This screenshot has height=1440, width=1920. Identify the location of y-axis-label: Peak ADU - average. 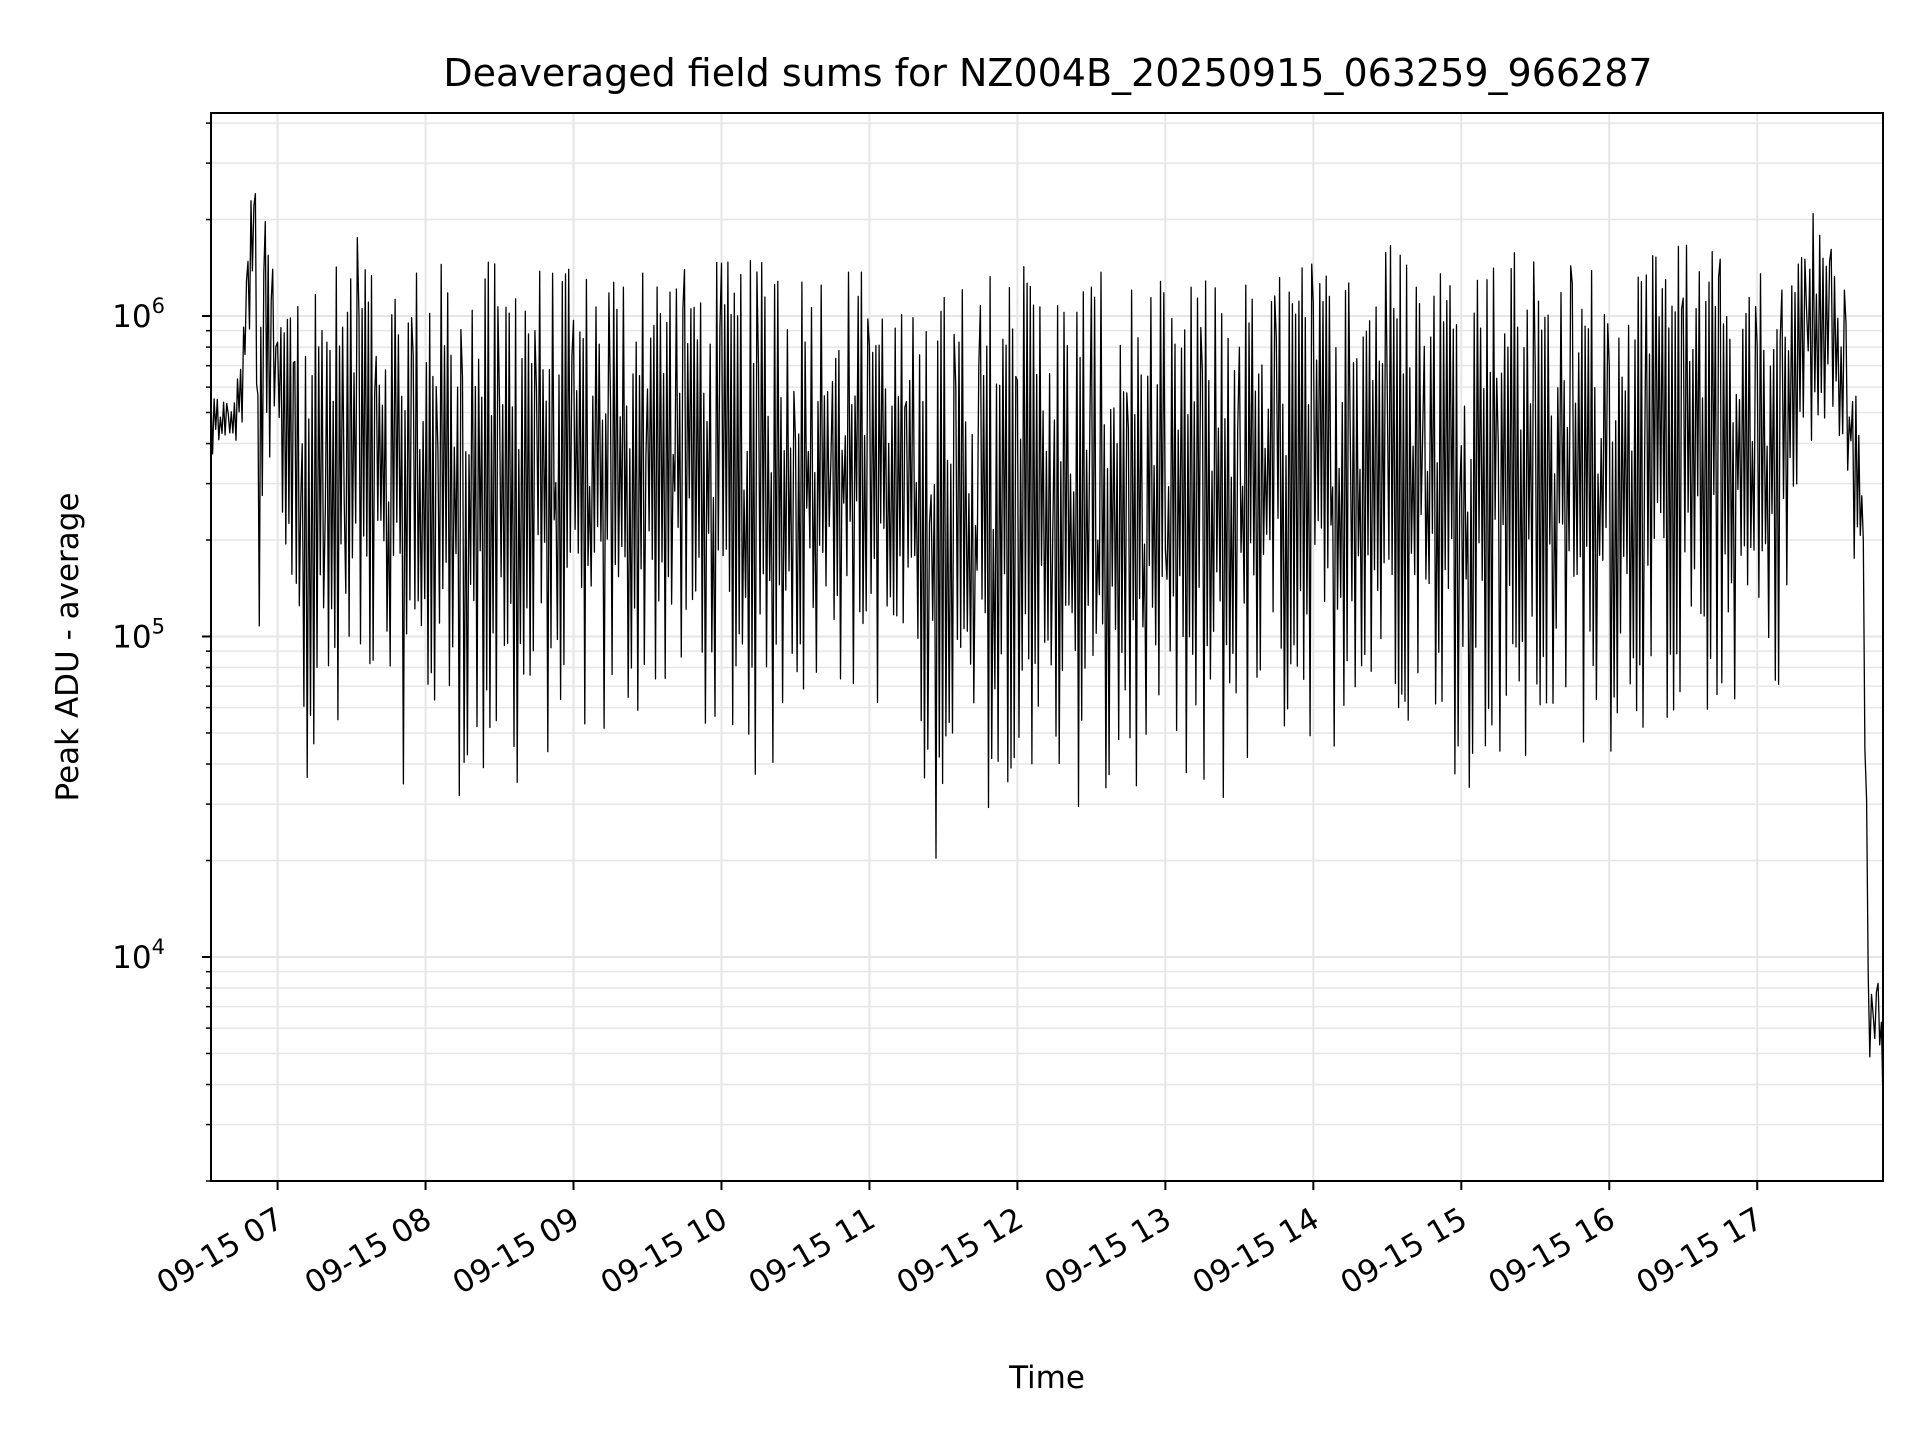
(68, 646).